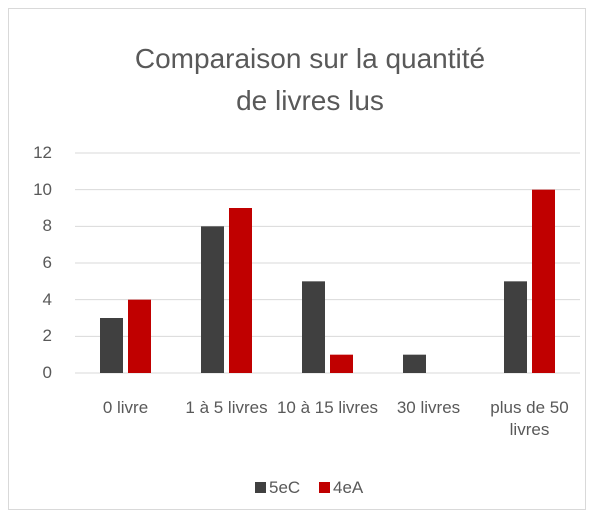  What do you see at coordinates (348, 487) in the screenshot?
I see `legend-label: 4eA` at bounding box center [348, 487].